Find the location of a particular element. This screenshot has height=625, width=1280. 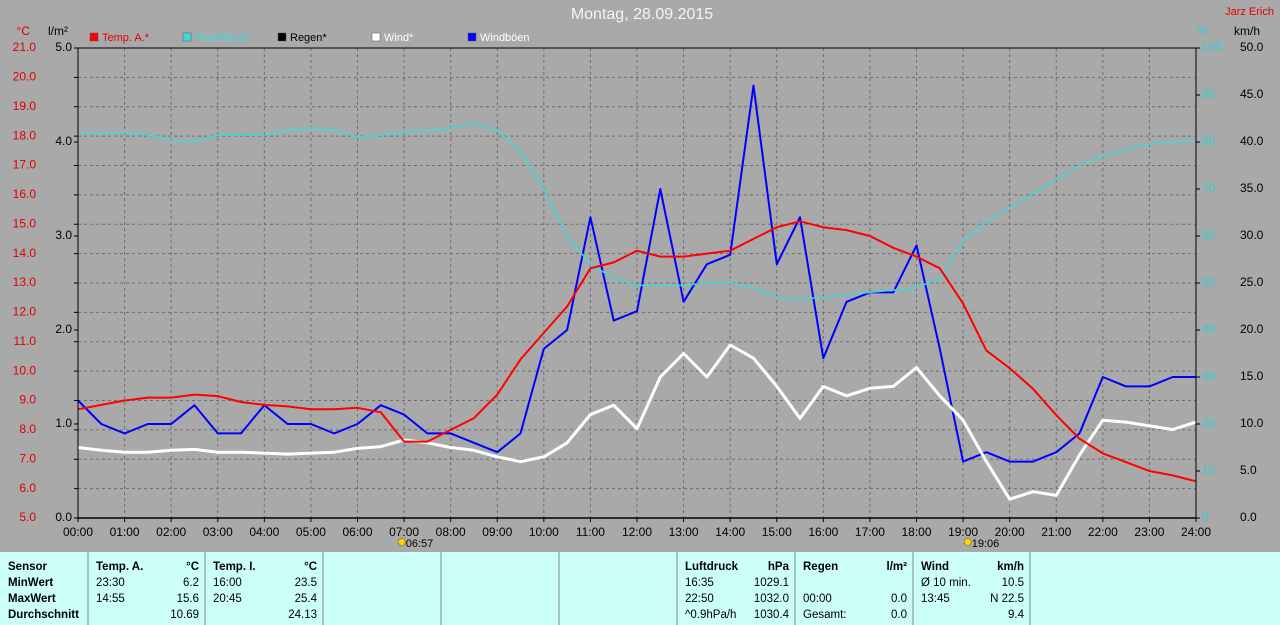

y3-tick-label: 30 is located at coordinates (1209, 376).